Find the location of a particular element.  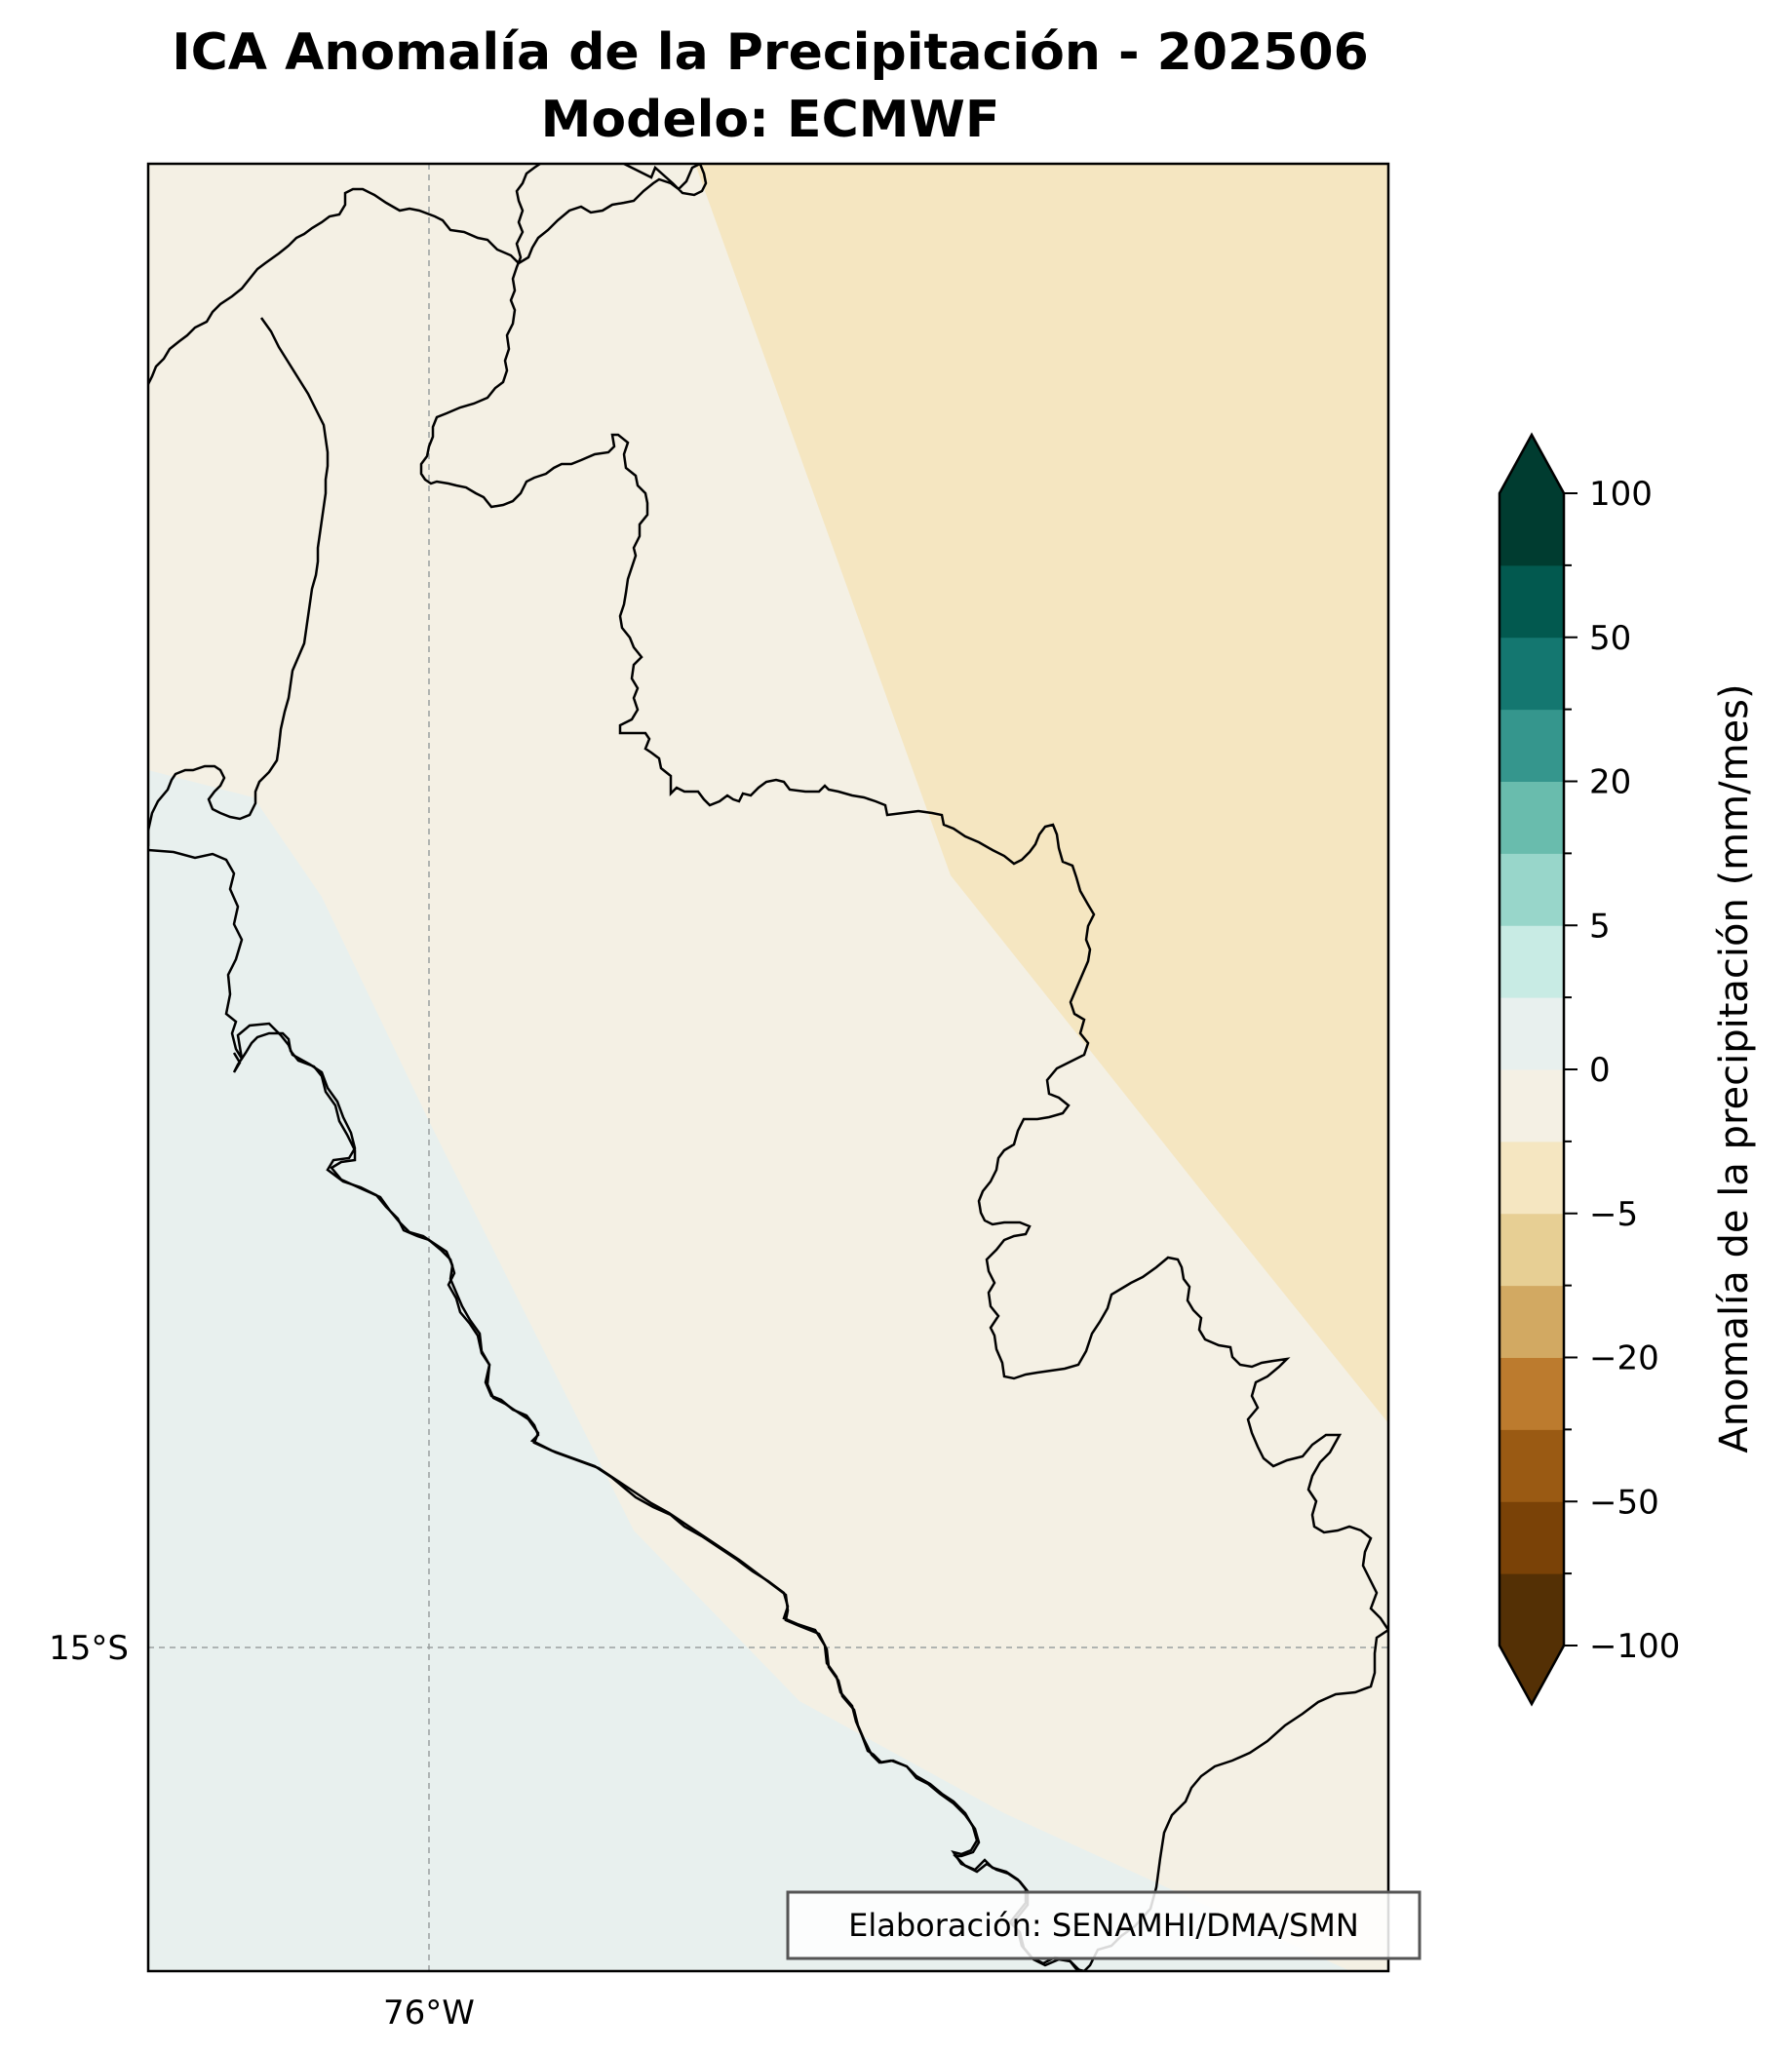

colorbar-tick-label: 5 is located at coordinates (1600, 927).